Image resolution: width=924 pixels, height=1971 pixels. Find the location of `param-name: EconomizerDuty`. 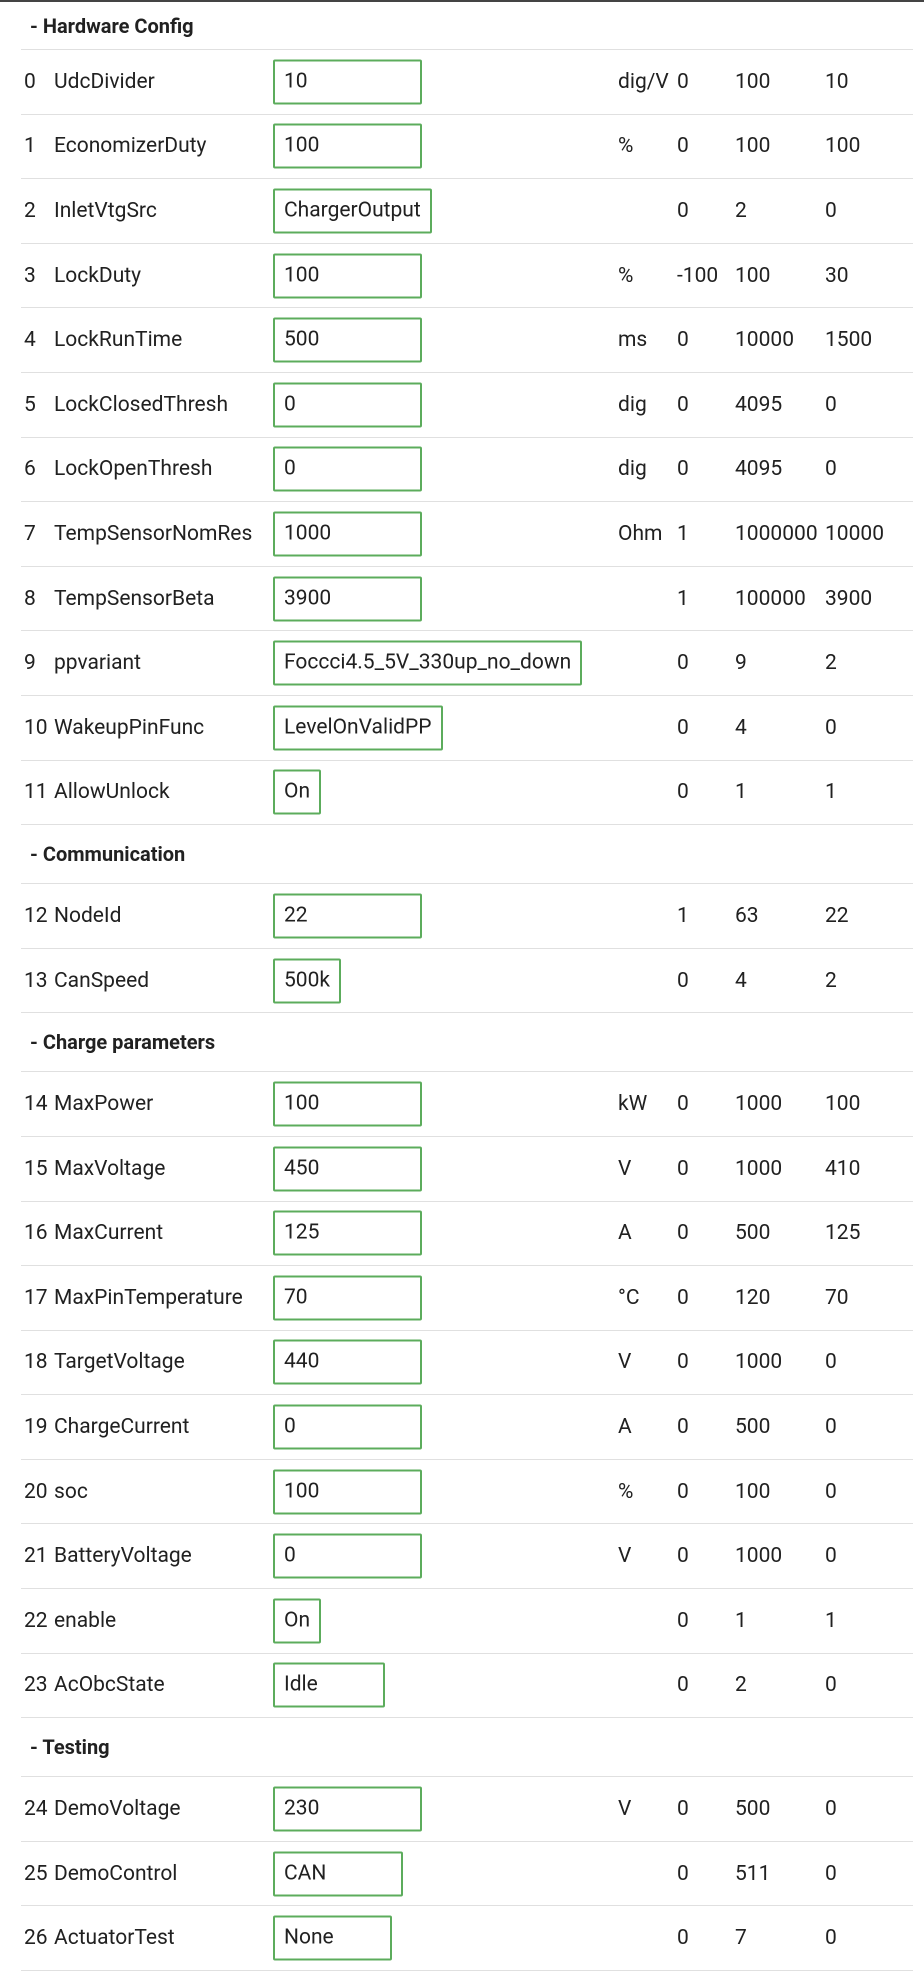

param-name: EconomizerDuty is located at coordinates (130, 146).